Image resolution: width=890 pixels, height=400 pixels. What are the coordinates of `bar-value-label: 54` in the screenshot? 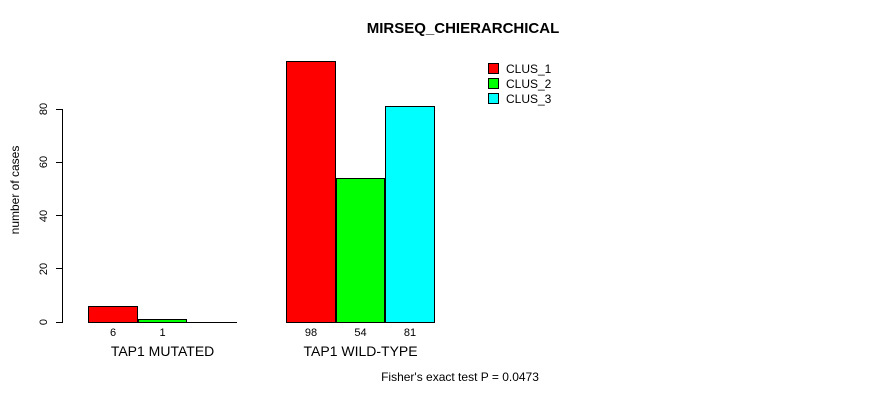 It's located at (360, 333).